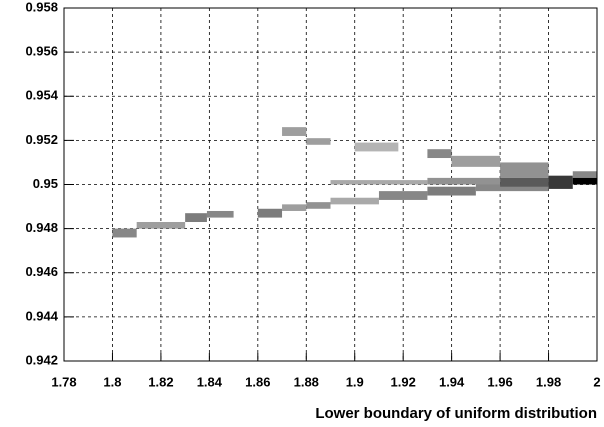  What do you see at coordinates (596, 381) in the screenshot?
I see `x-tick-label: 2` at bounding box center [596, 381].